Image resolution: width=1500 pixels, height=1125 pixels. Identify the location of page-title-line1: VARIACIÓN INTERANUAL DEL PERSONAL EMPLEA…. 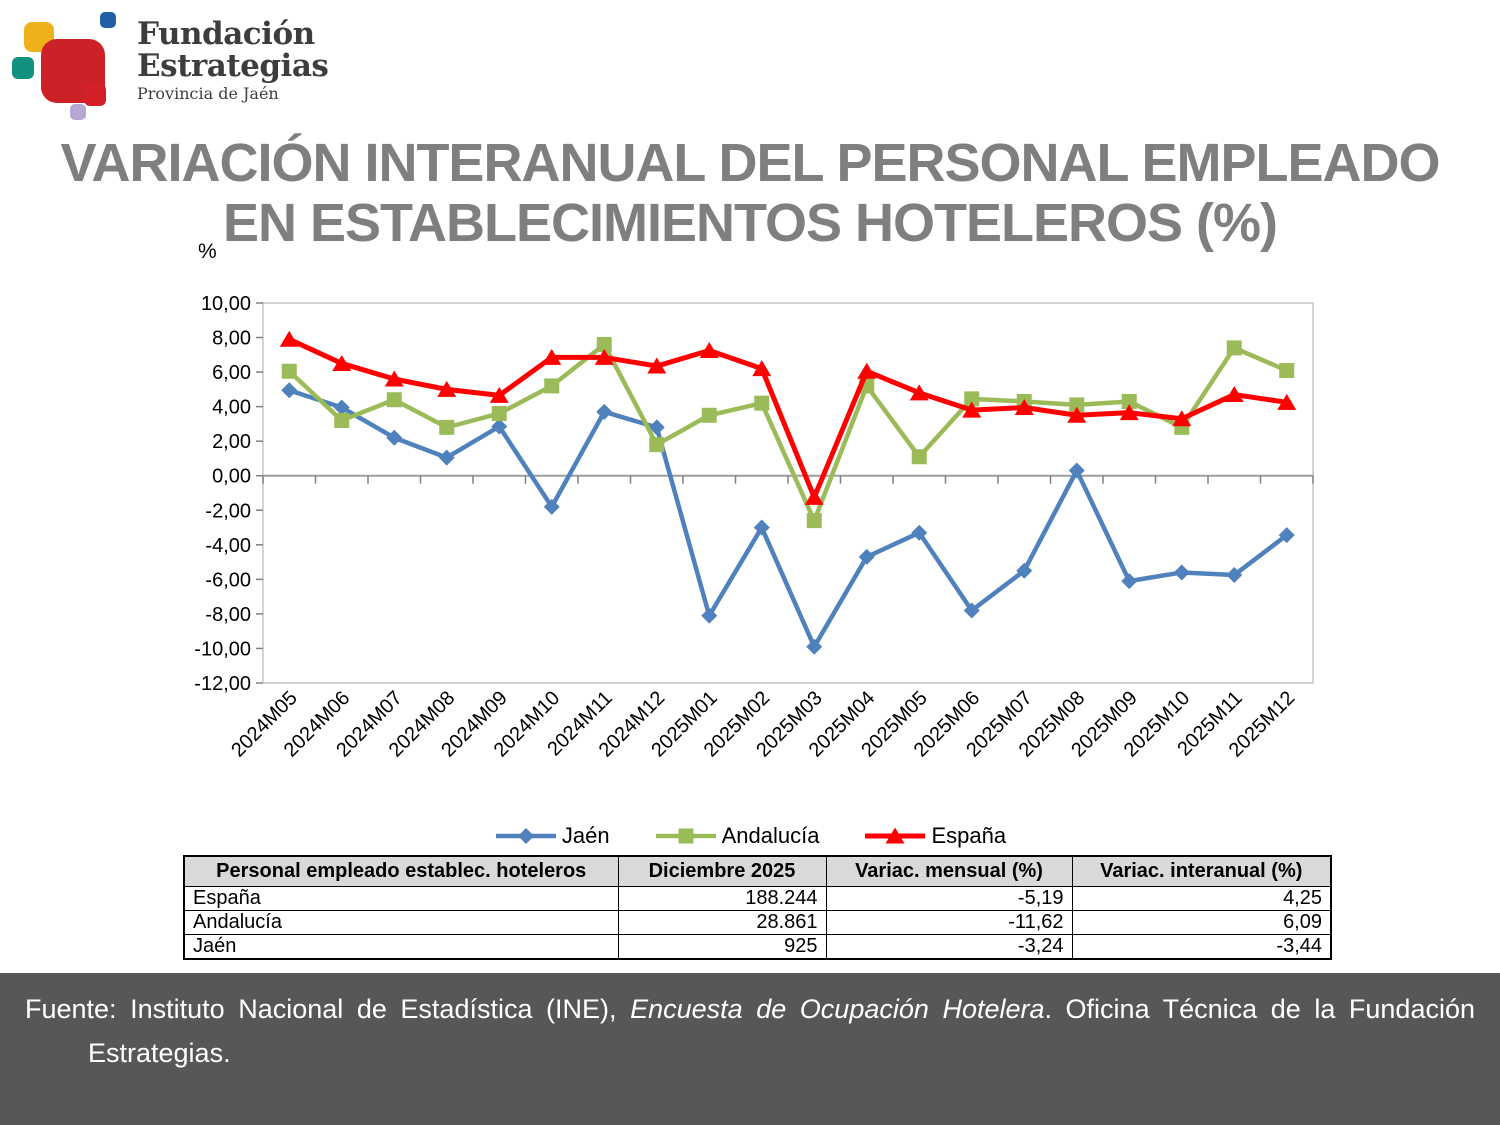
(750, 163).